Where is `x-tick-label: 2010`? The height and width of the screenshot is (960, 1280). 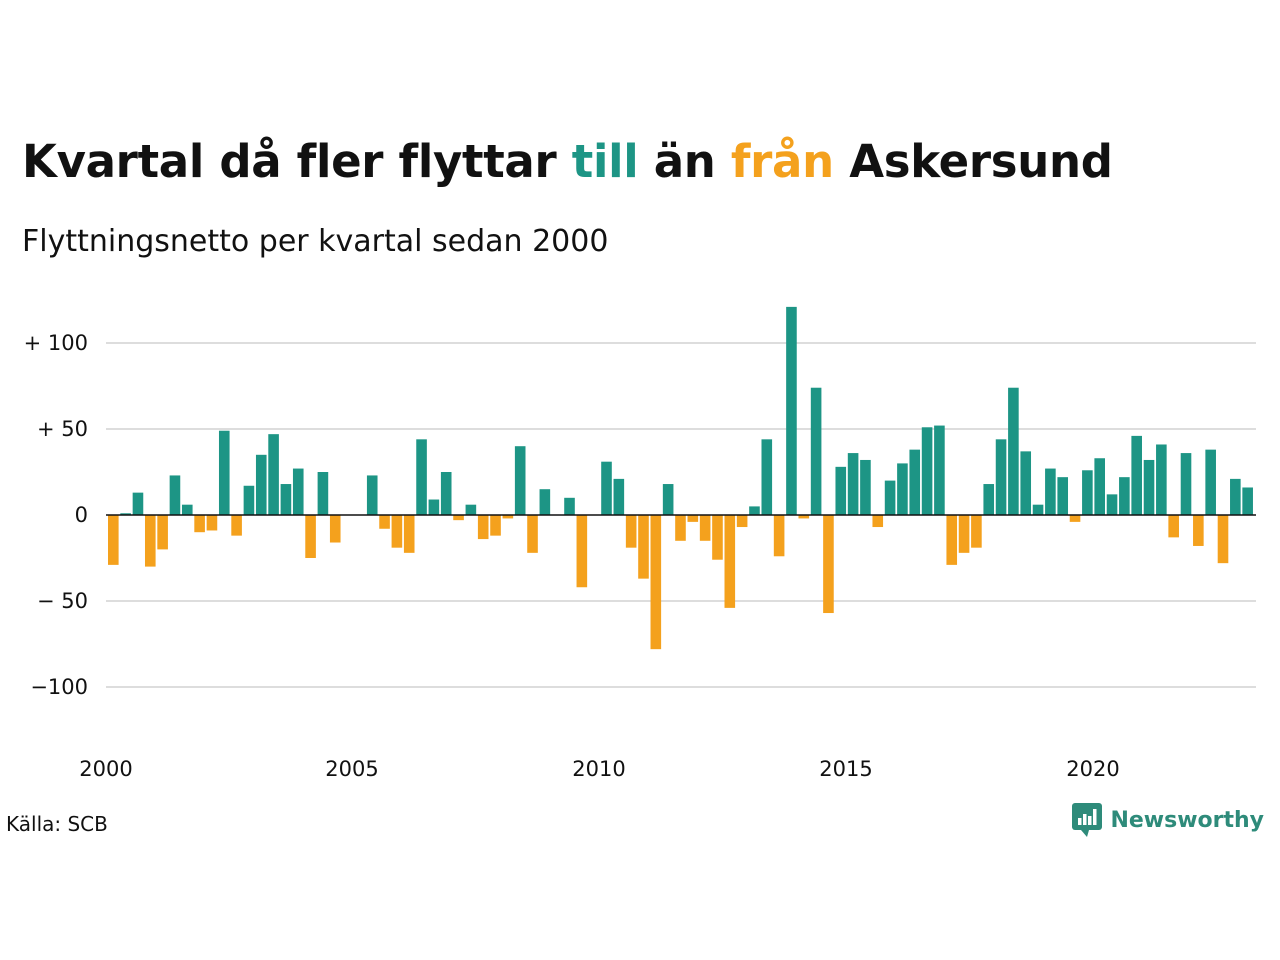
x-tick-label: 2010 is located at coordinates (598, 769).